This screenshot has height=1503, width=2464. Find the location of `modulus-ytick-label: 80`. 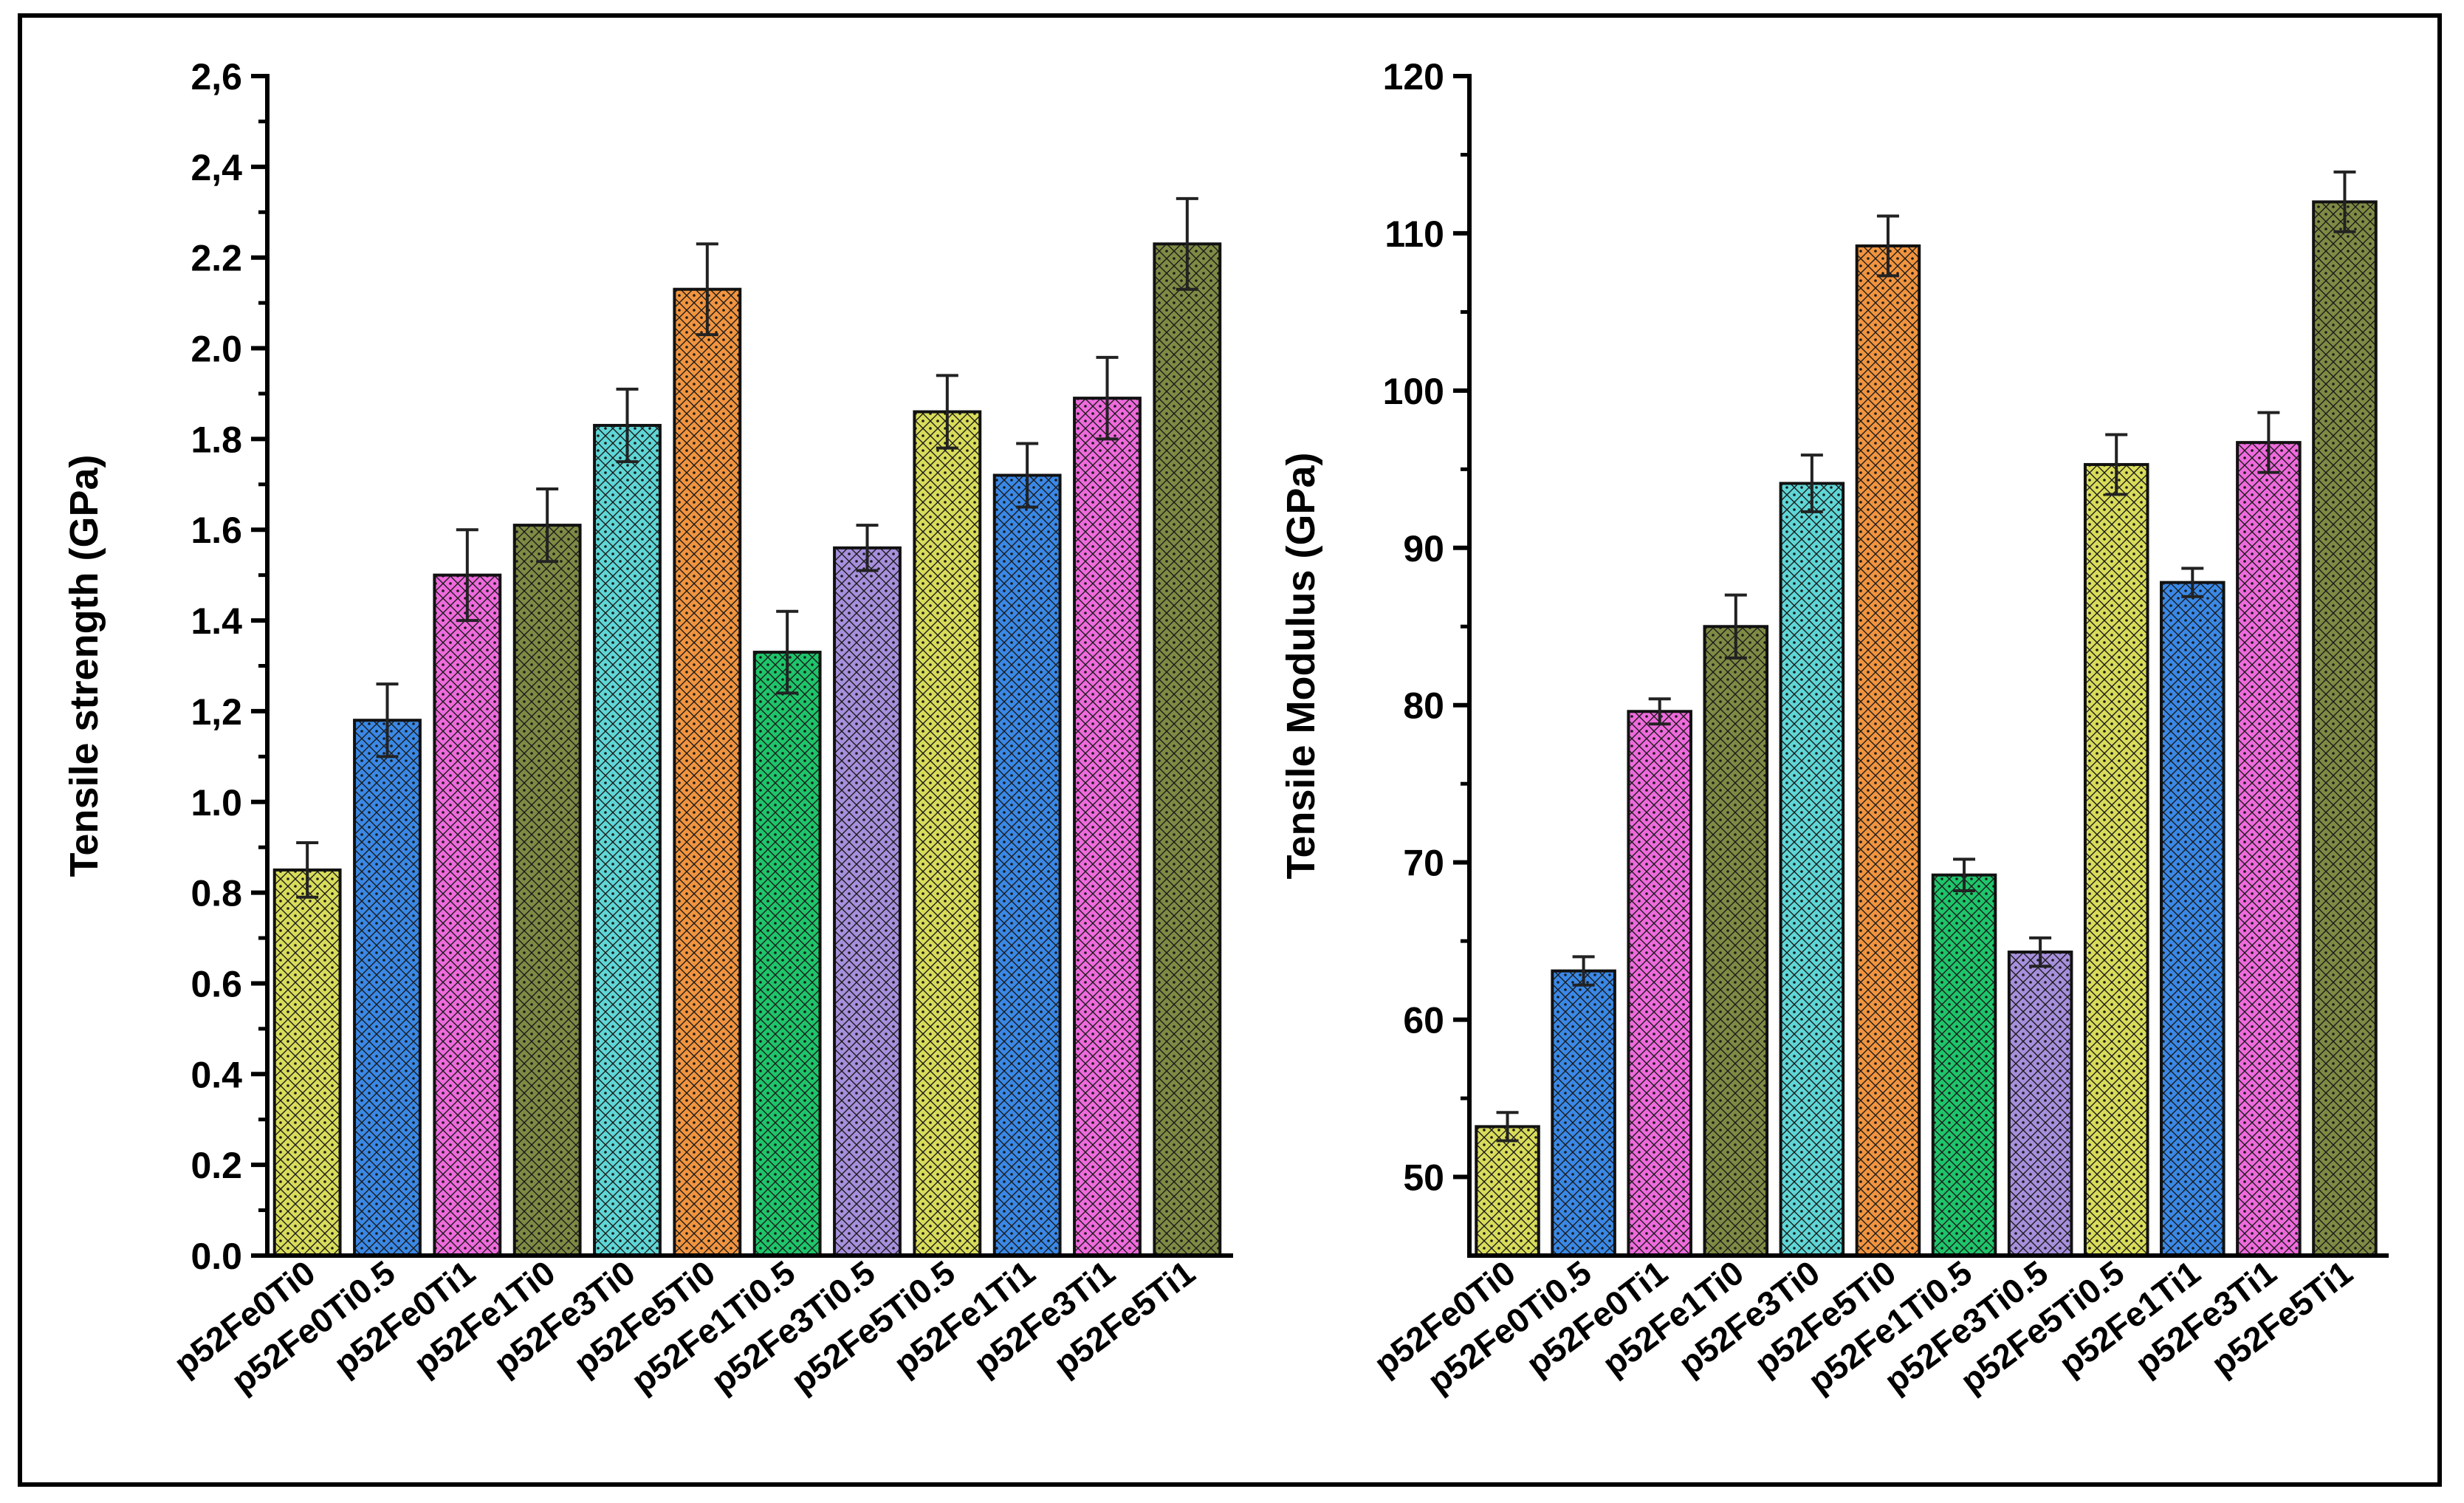

modulus-ytick-label: 80 is located at coordinates (1424, 706).